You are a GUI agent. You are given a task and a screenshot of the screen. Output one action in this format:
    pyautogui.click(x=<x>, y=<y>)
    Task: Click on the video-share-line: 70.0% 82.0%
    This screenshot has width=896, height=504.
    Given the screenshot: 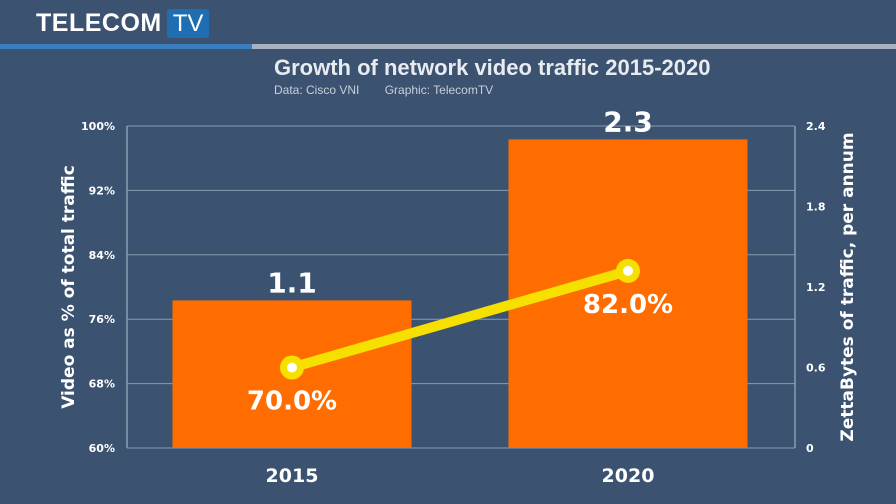 What is the action you would take?
    pyautogui.click(x=460, y=337)
    